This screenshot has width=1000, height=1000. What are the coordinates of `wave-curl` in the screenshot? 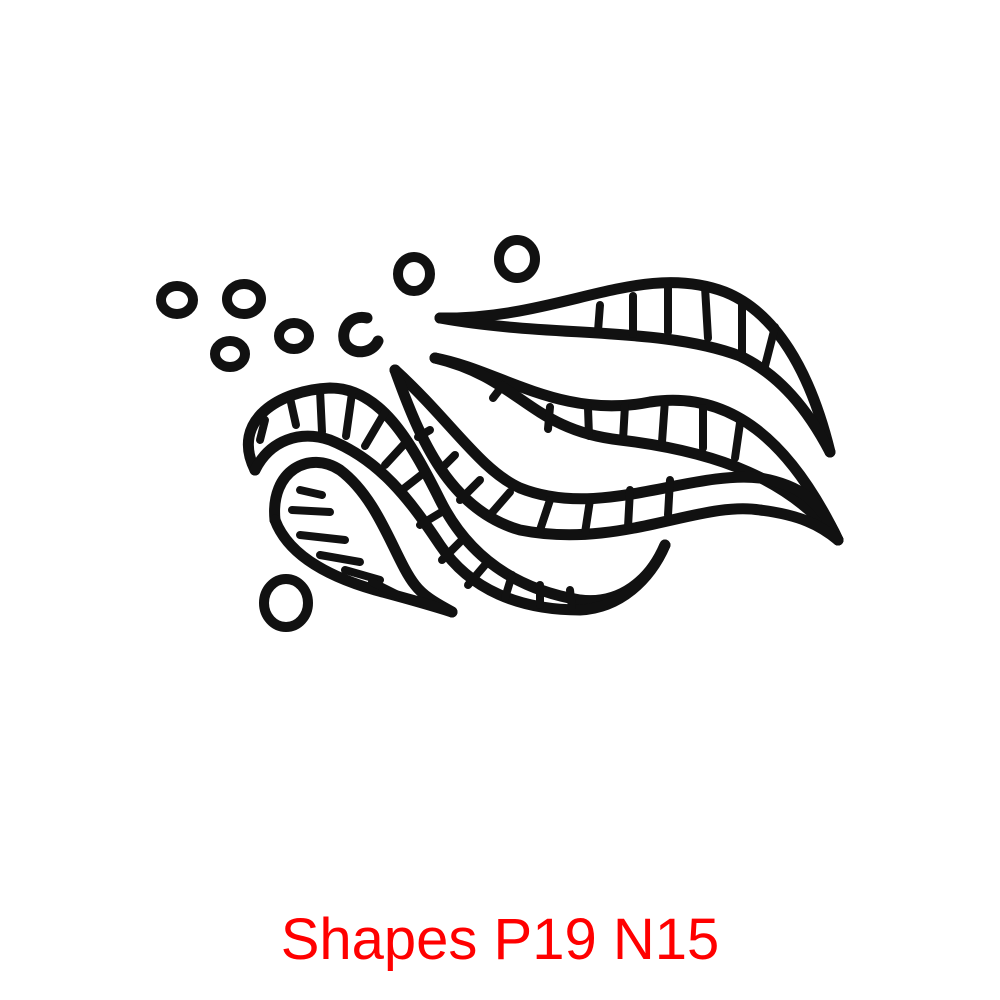 It's located at (457, 500).